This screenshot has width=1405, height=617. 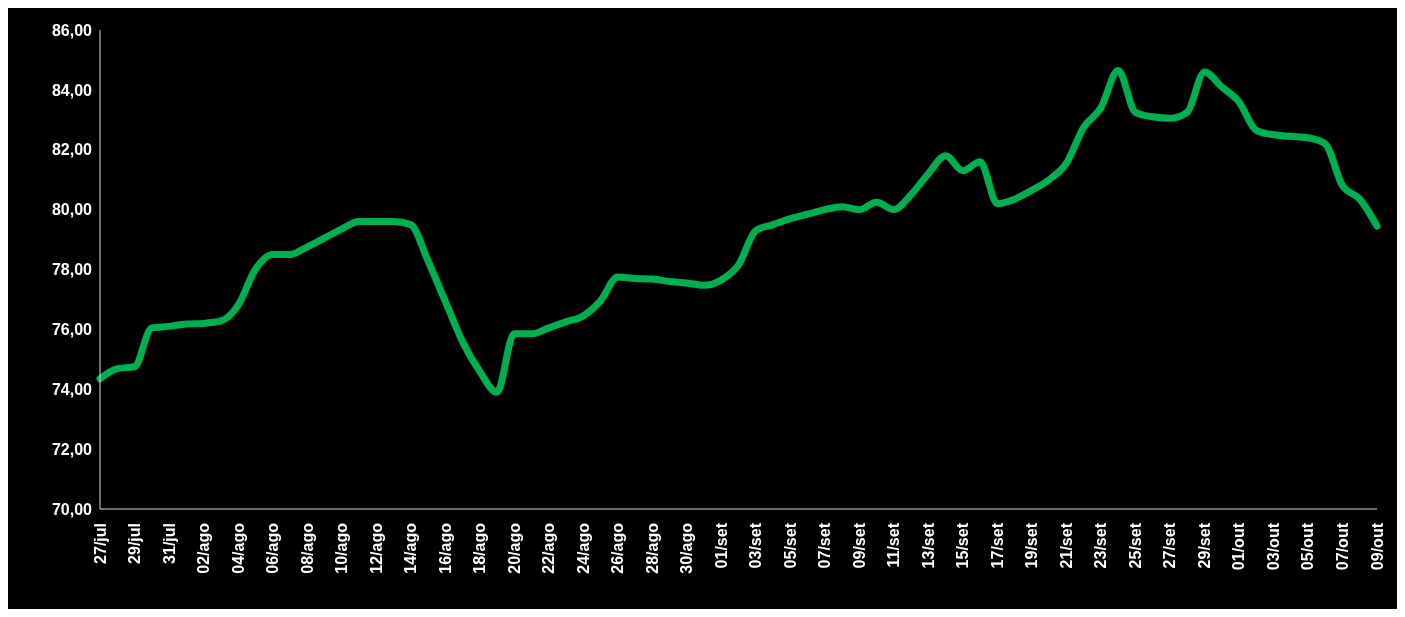 I want to click on x-tick-label: 18/ago, so click(x=480, y=548).